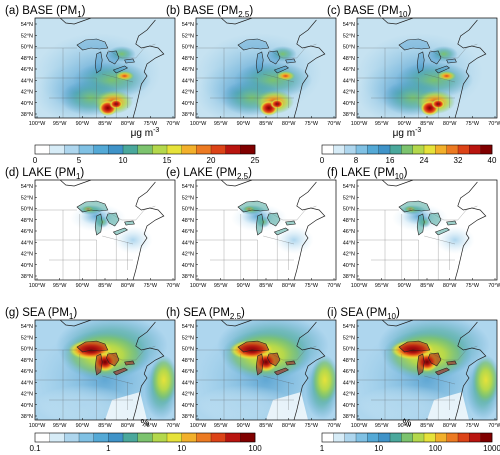 The image size is (500, 455). What do you see at coordinates (108, 448) in the screenshot?
I see `colorbar-tick-label: 1` at bounding box center [108, 448].